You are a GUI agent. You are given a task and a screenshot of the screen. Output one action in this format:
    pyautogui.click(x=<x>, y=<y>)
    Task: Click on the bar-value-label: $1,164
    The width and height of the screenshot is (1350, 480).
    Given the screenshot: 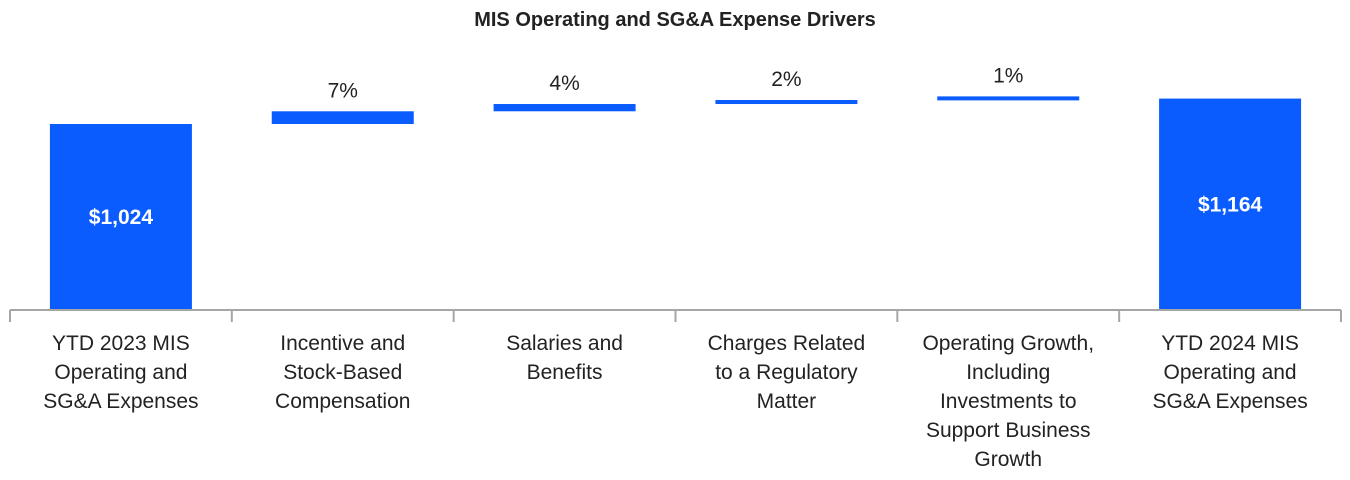 What is the action you would take?
    pyautogui.click(x=1230, y=204)
    